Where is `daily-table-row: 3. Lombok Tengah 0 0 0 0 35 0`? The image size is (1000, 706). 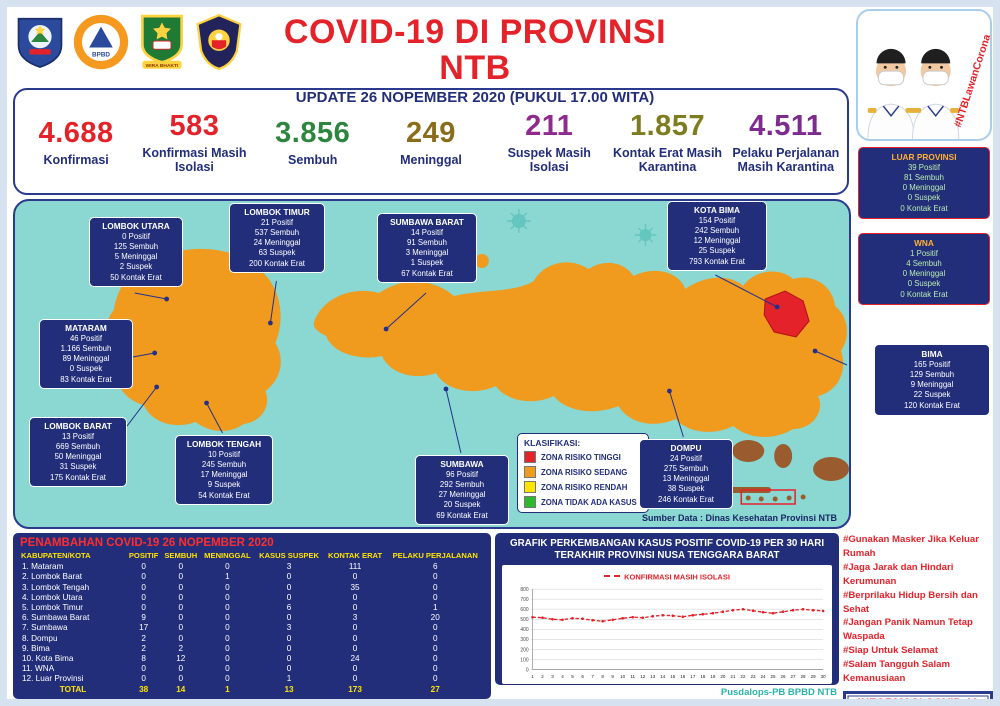
daily-table-row: 3. Lombok Tengah 0 0 0 0 35 0 is located at coordinates (252, 587).